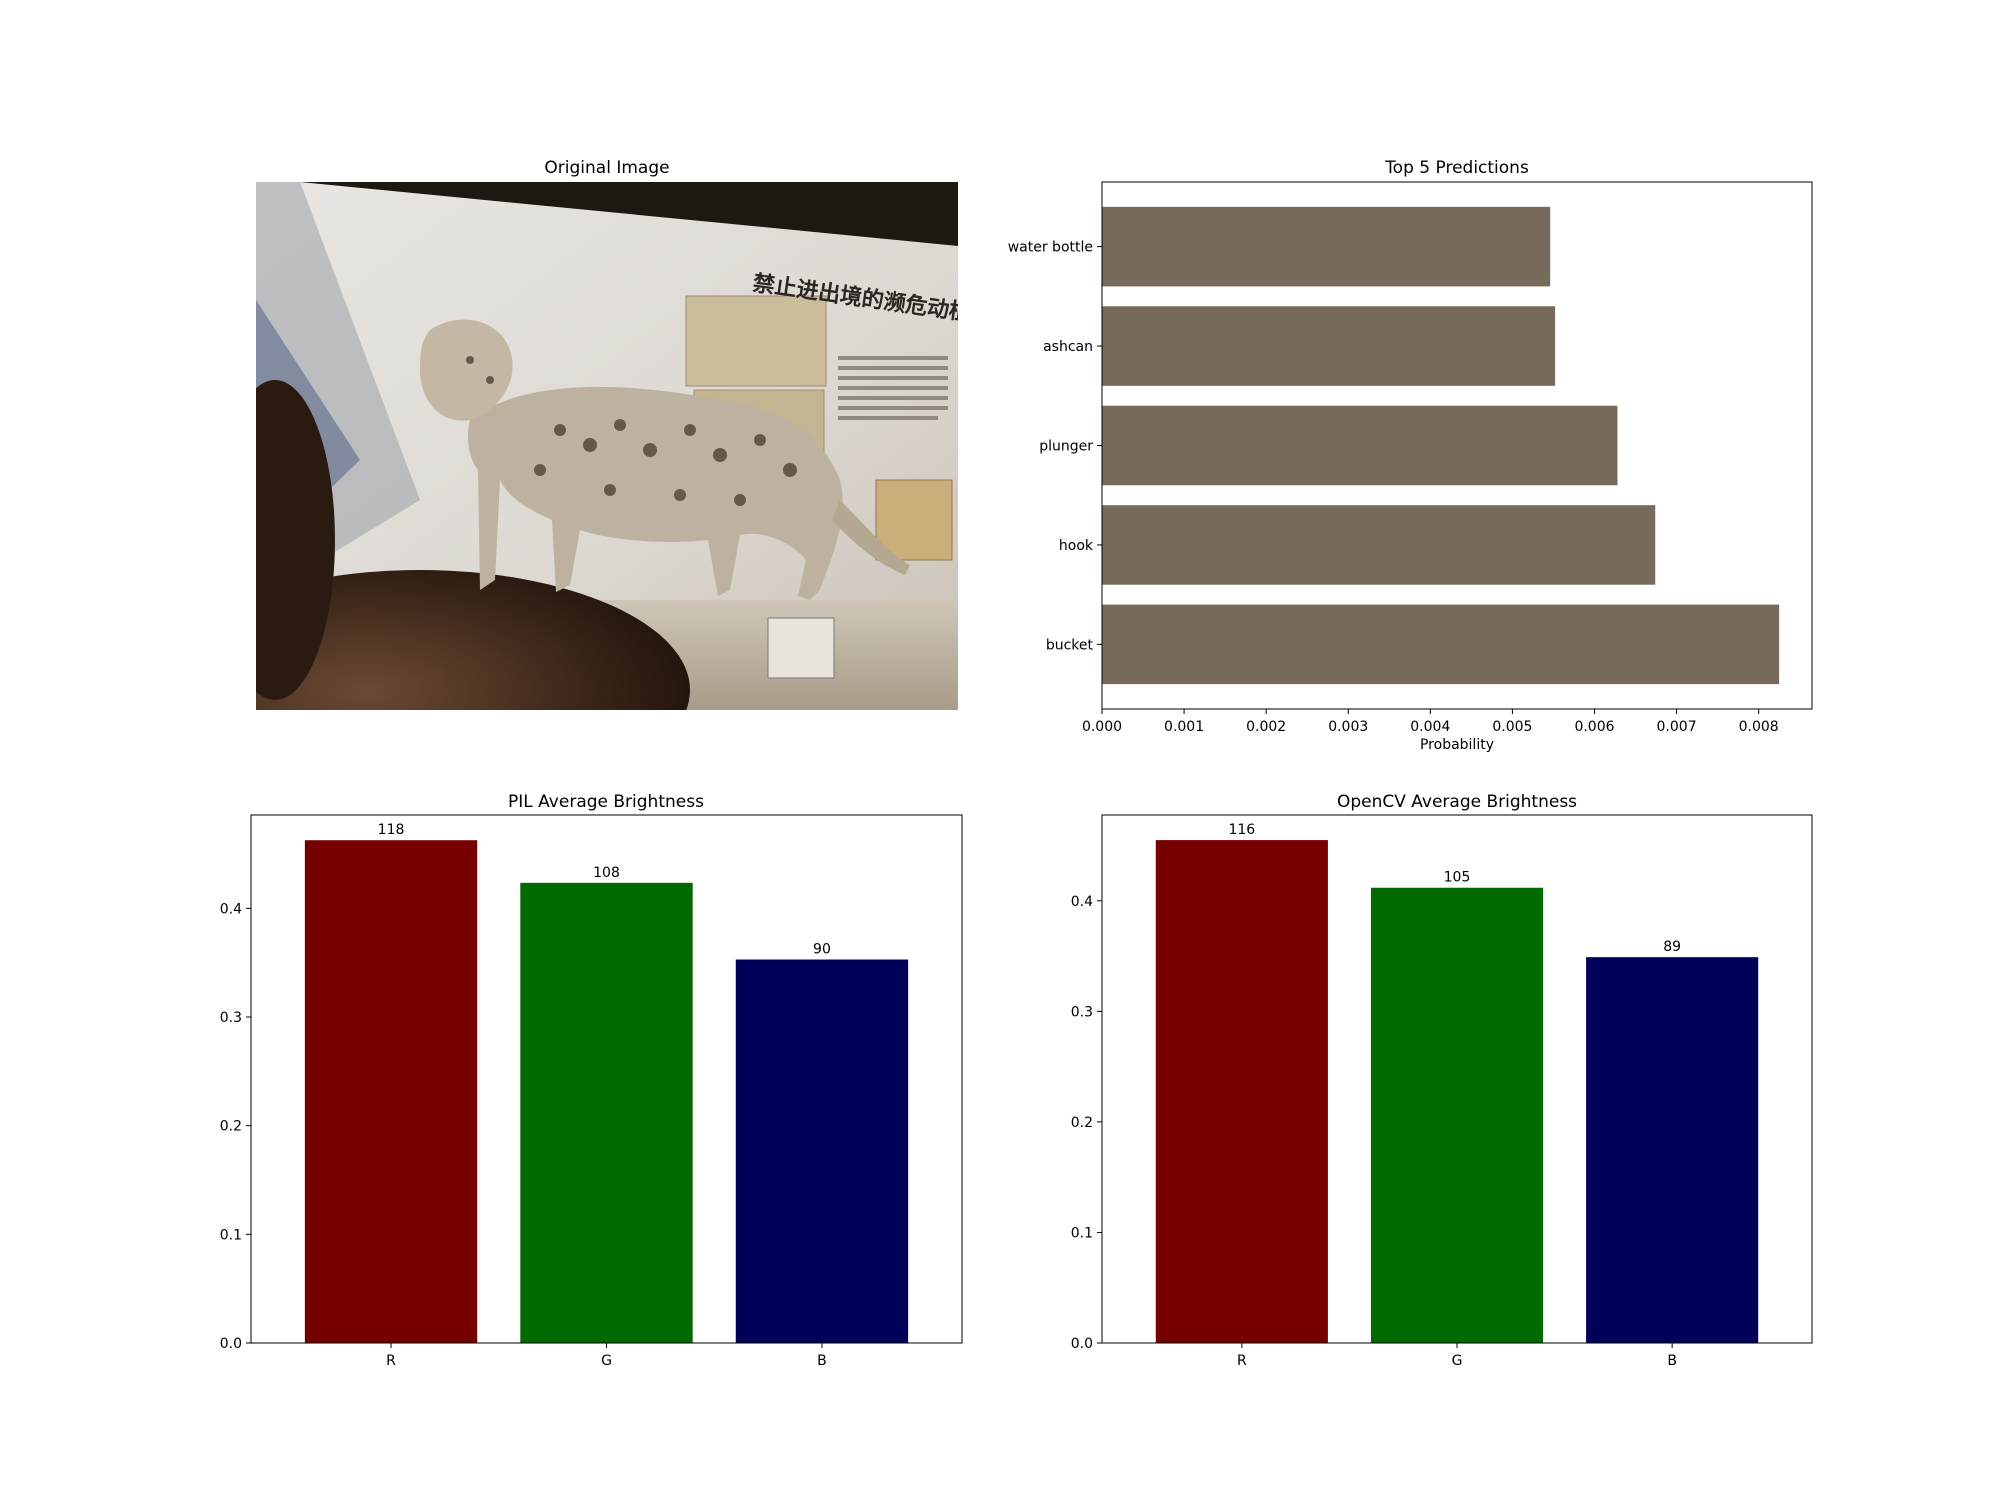  What do you see at coordinates (1457, 878) in the screenshot?
I see `bar-value-label: 105` at bounding box center [1457, 878].